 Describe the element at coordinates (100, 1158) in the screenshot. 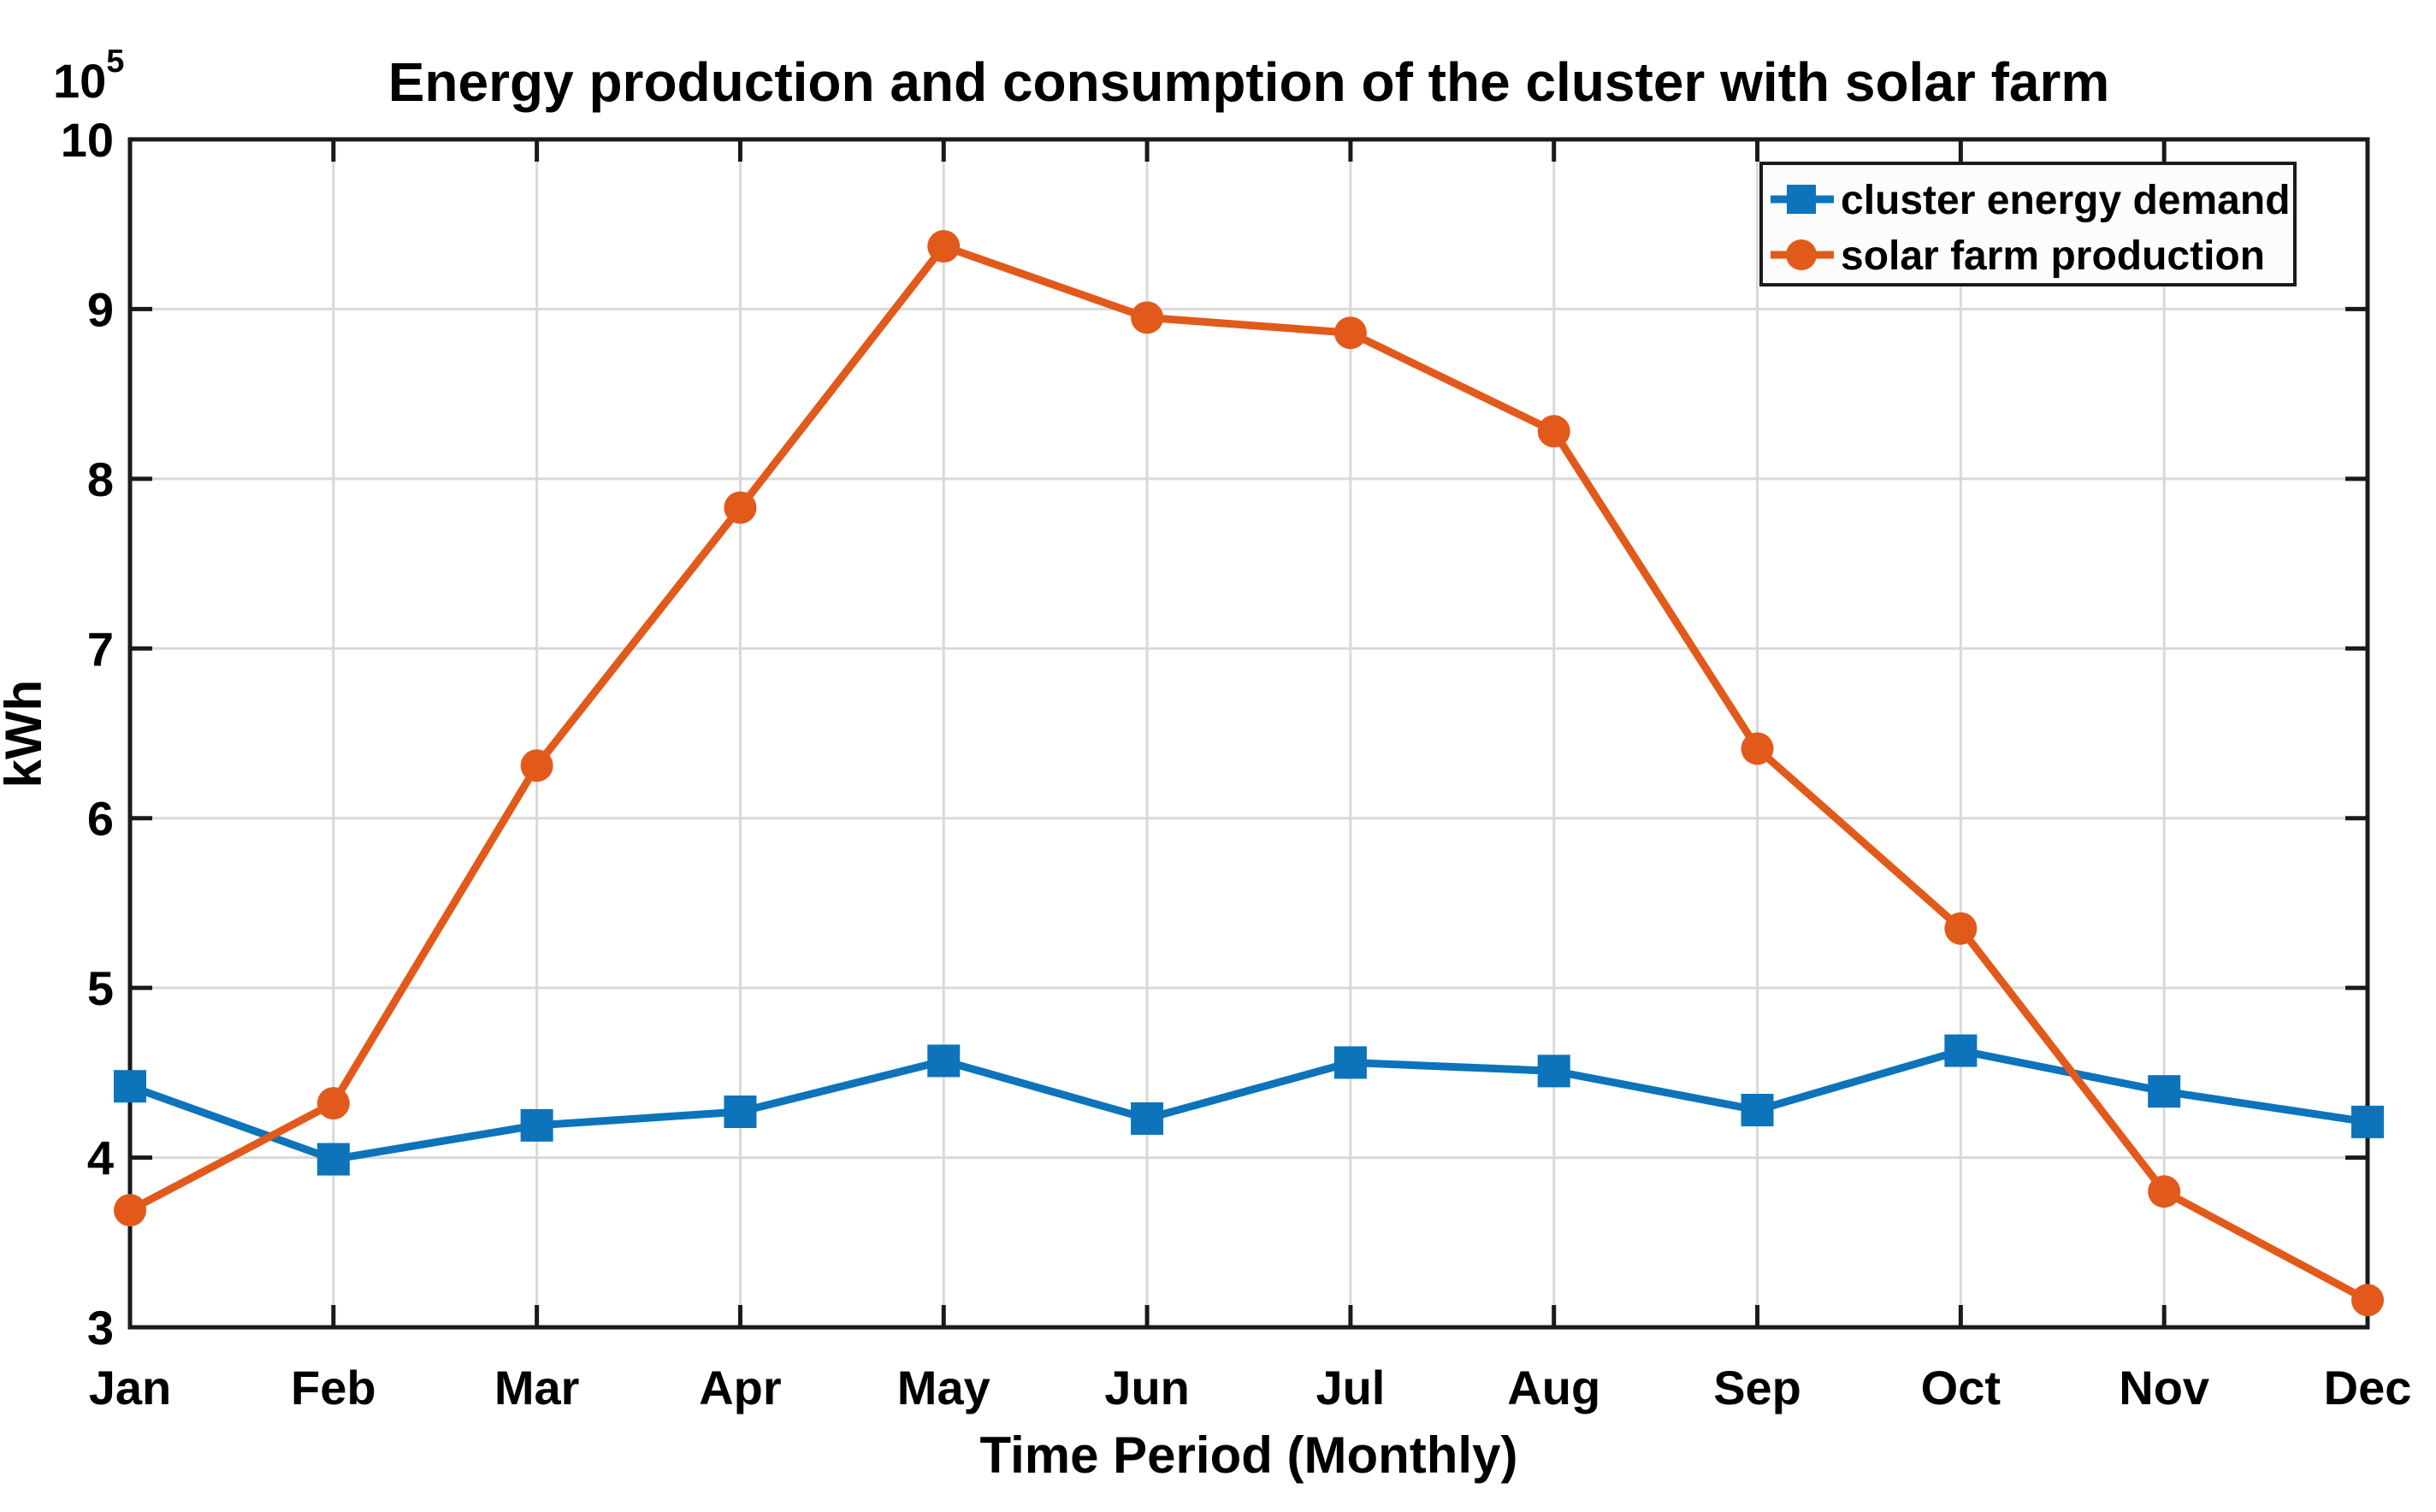

I see `y-tick-label: 4` at that location.